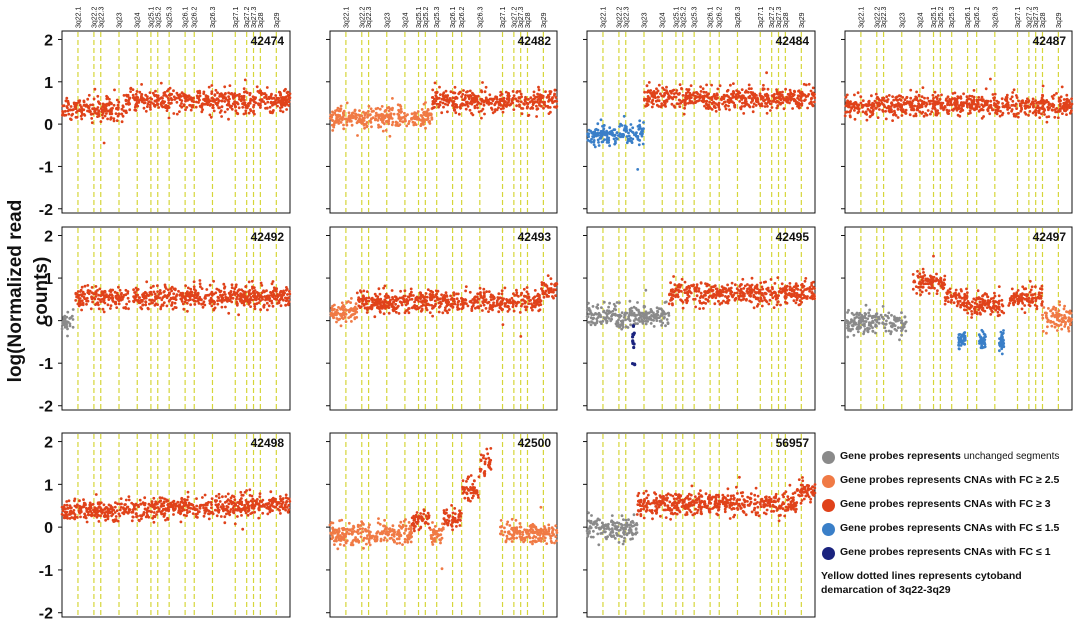 The width and height of the screenshot is (1084, 626). Describe the element at coordinates (46, 407) in the screenshot. I see `y-tick-label: -2` at that location.